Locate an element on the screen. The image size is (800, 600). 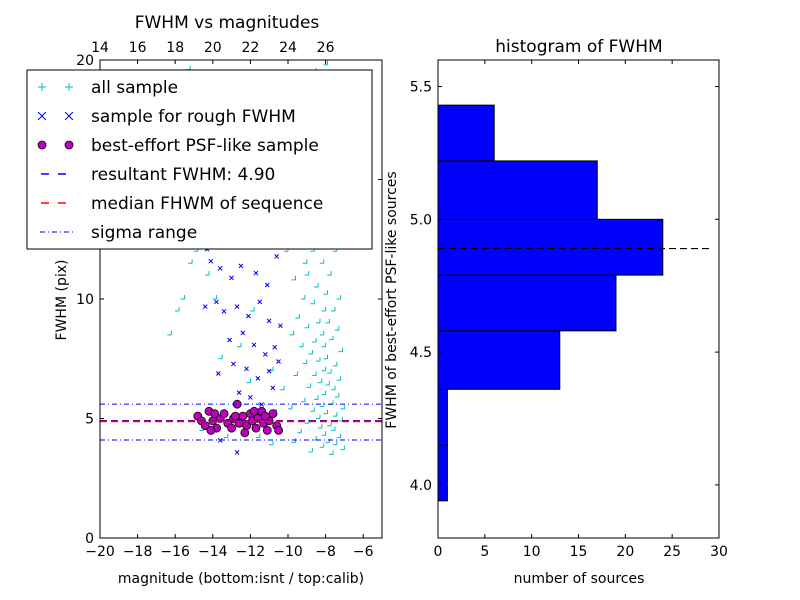
top-x-tick-label: 22 is located at coordinates (250, 48).